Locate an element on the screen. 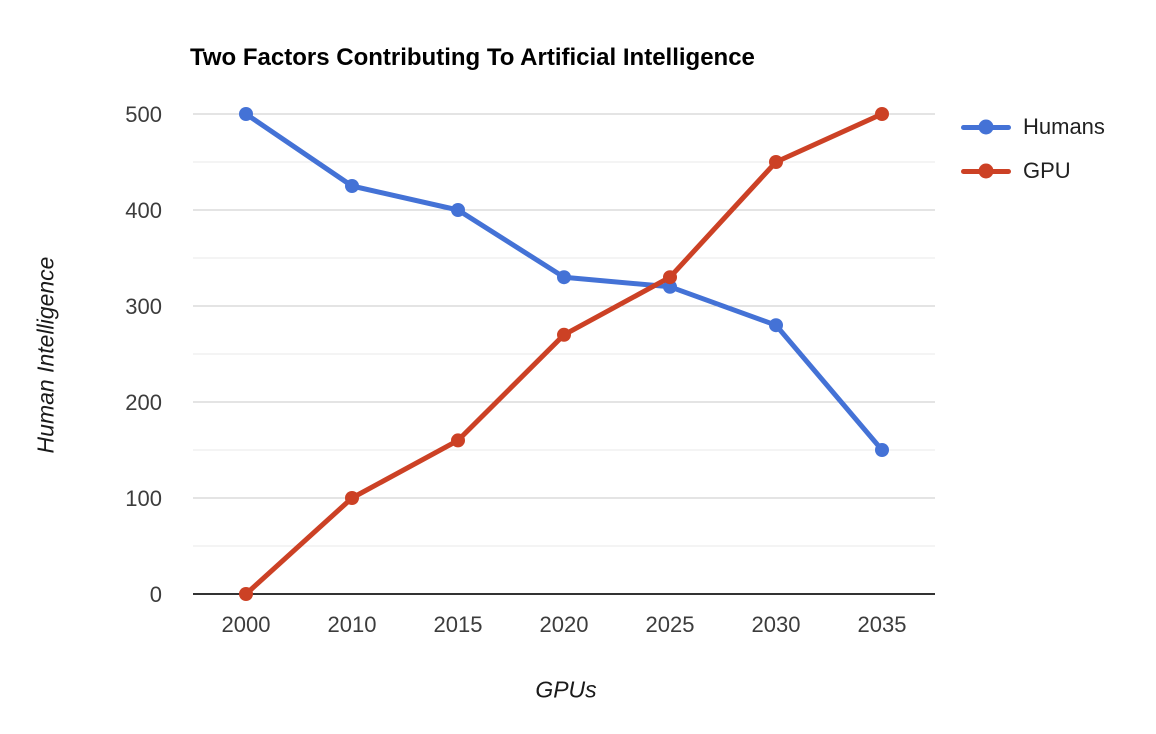 This screenshot has width=1156, height=734. x-tick-label: 2020 is located at coordinates (564, 624).